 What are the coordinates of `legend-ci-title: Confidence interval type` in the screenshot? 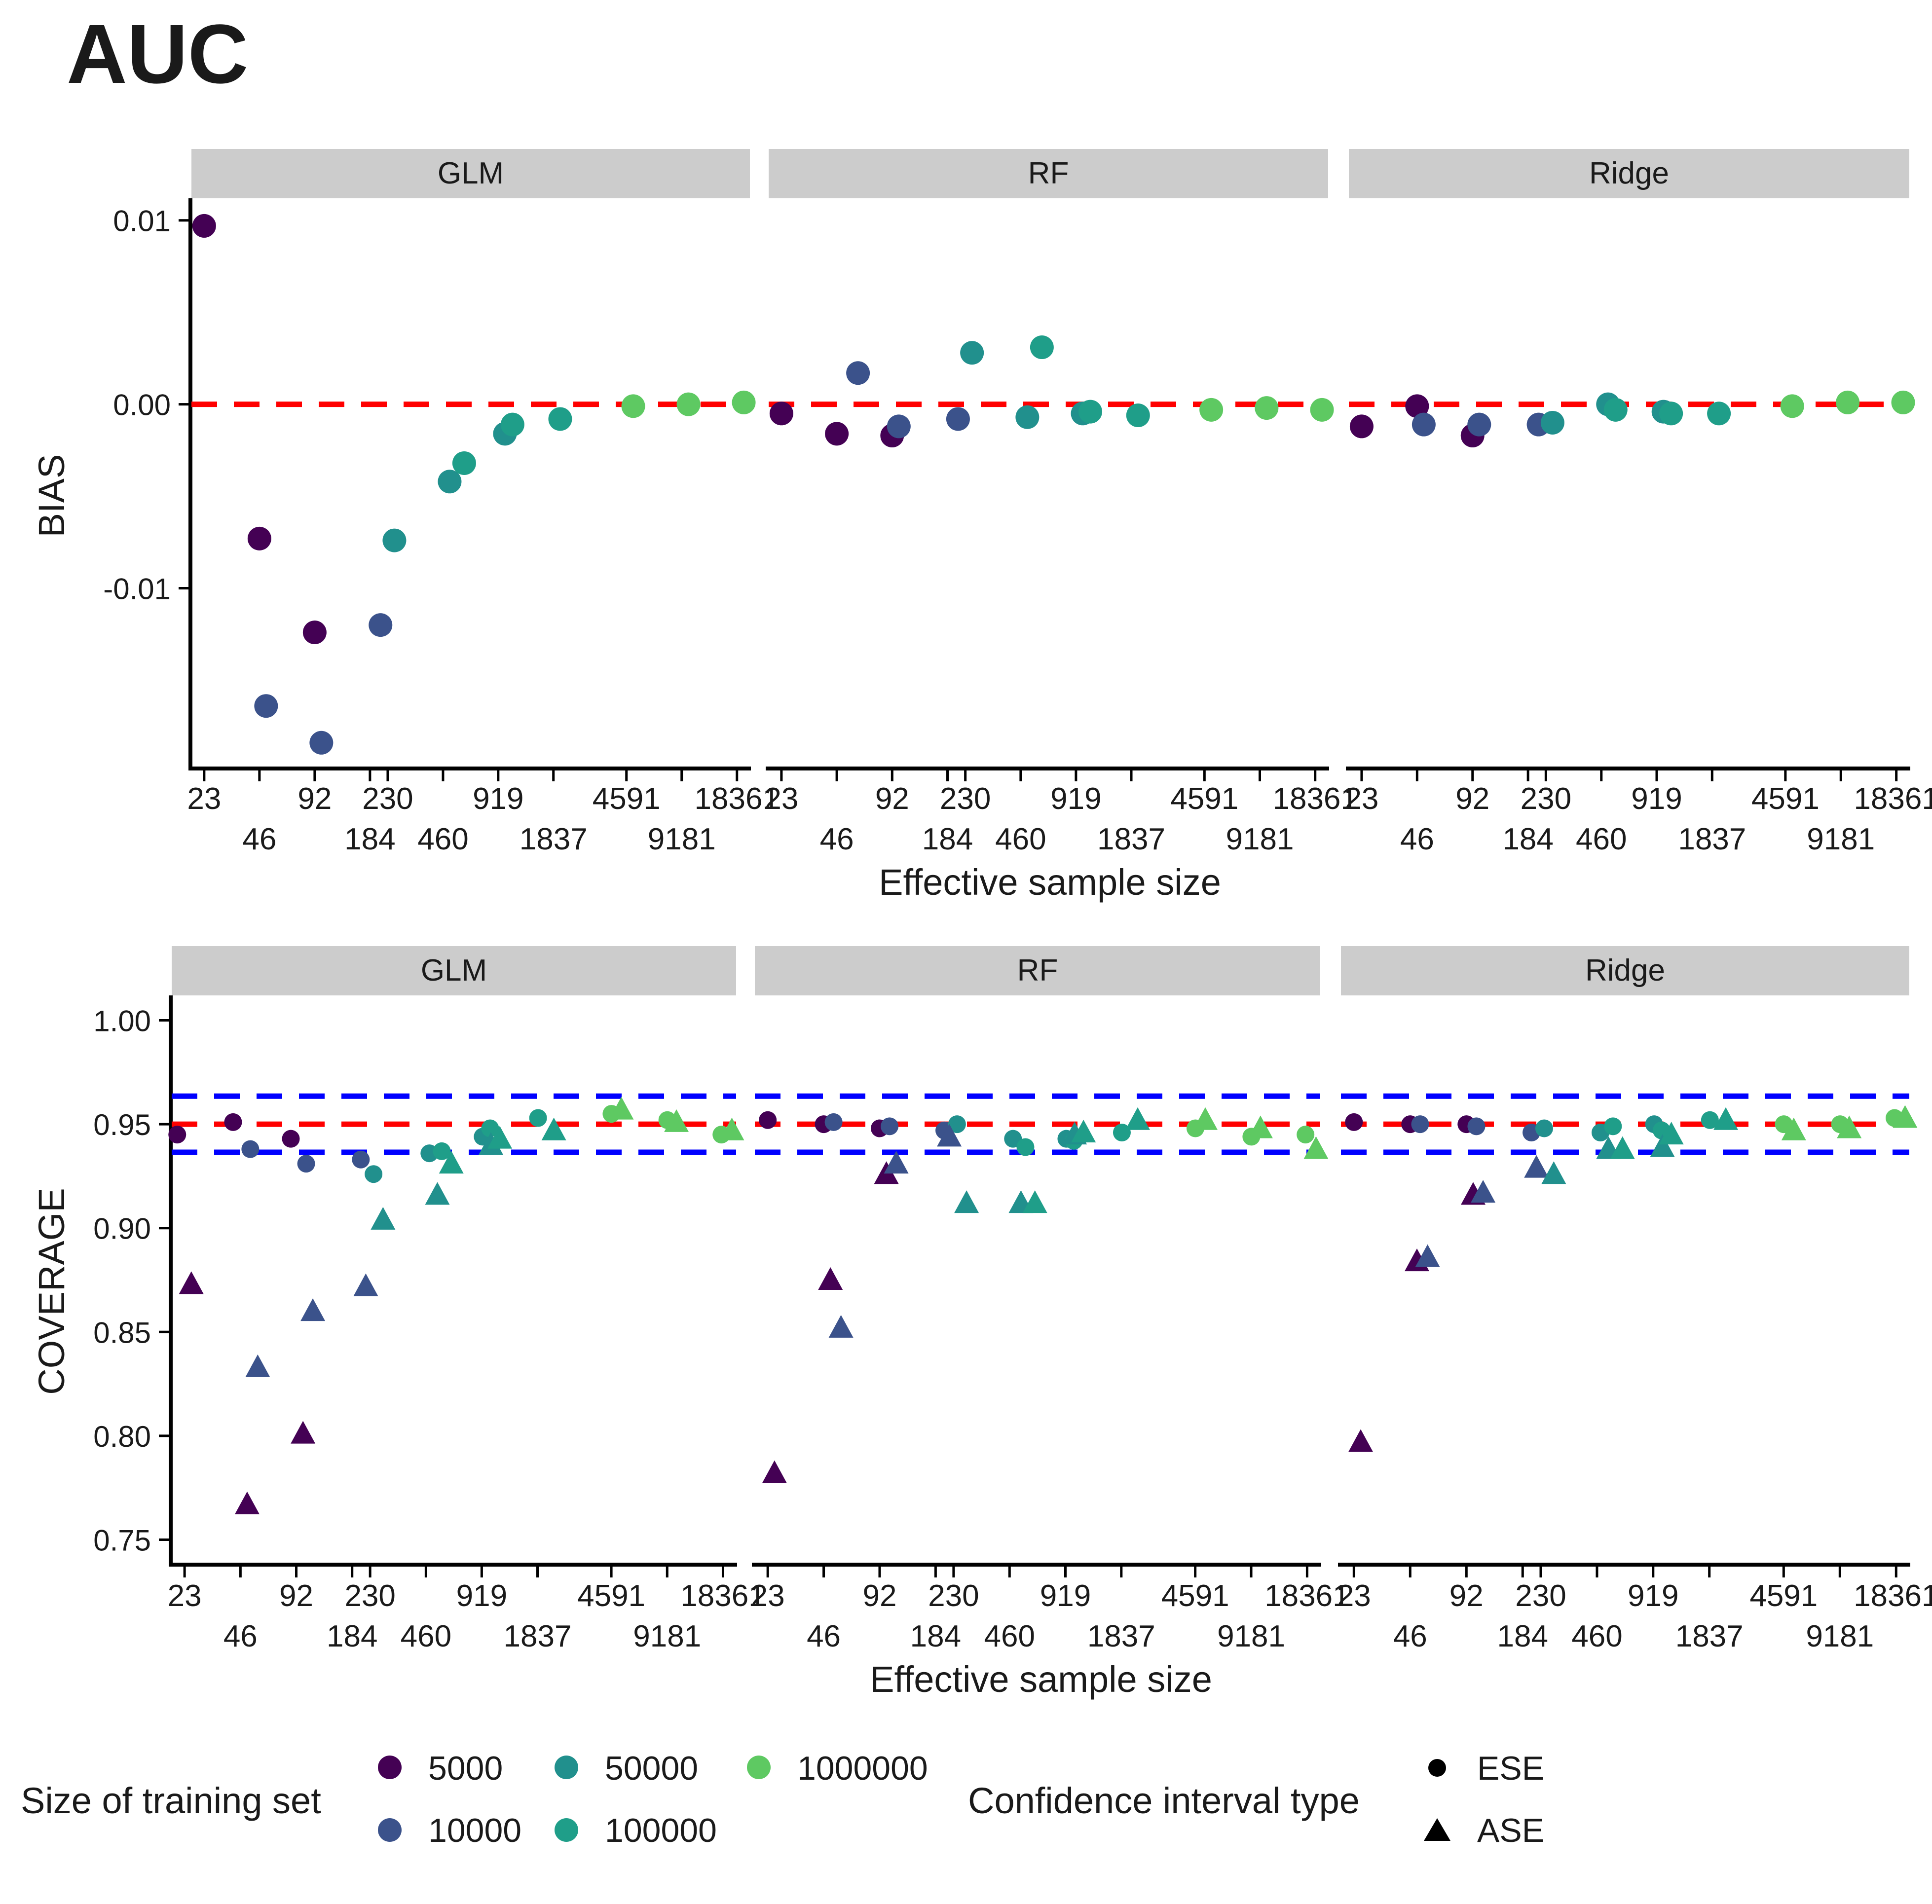 It's located at (1164, 1800).